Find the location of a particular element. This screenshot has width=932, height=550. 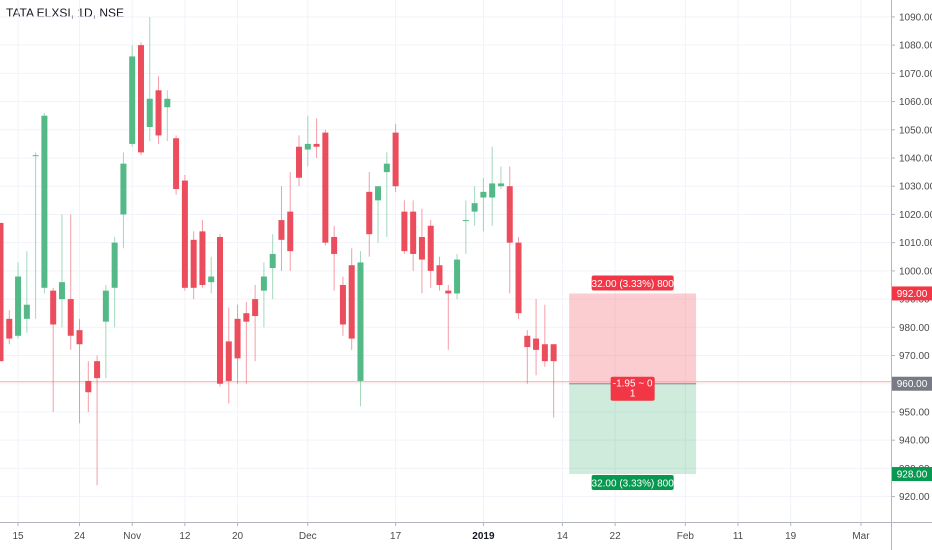

y-tick-label: 950.00 is located at coordinates (914, 412).